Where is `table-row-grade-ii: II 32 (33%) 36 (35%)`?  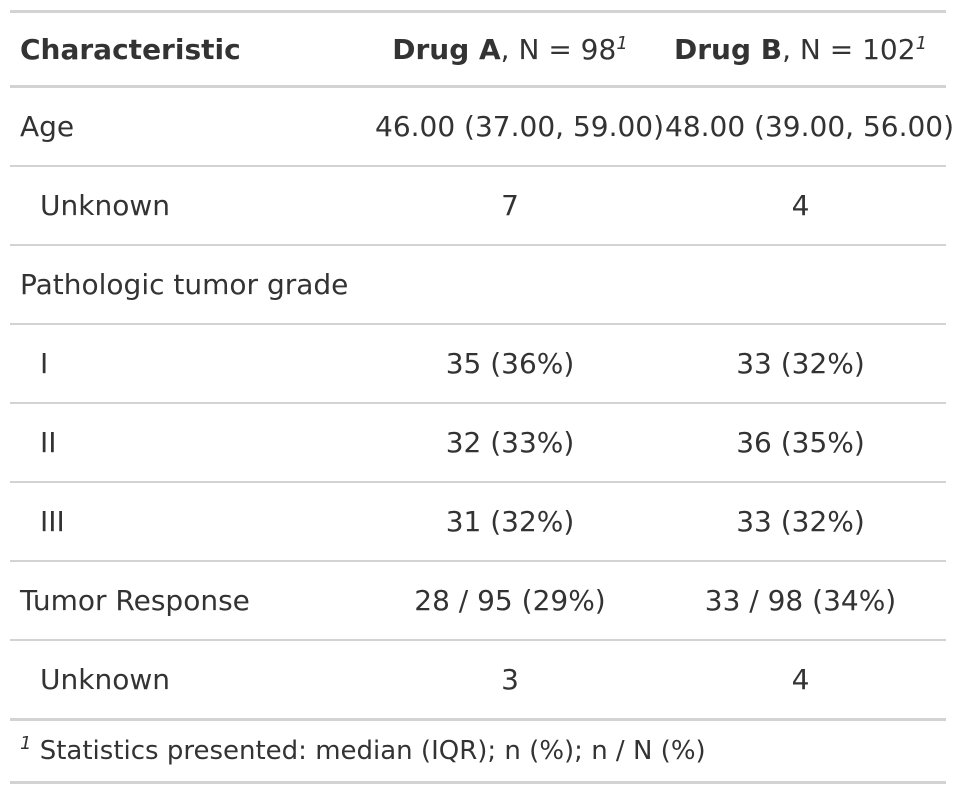 table-row-grade-ii: II 32 (33%) 36 (35%) is located at coordinates (478, 442).